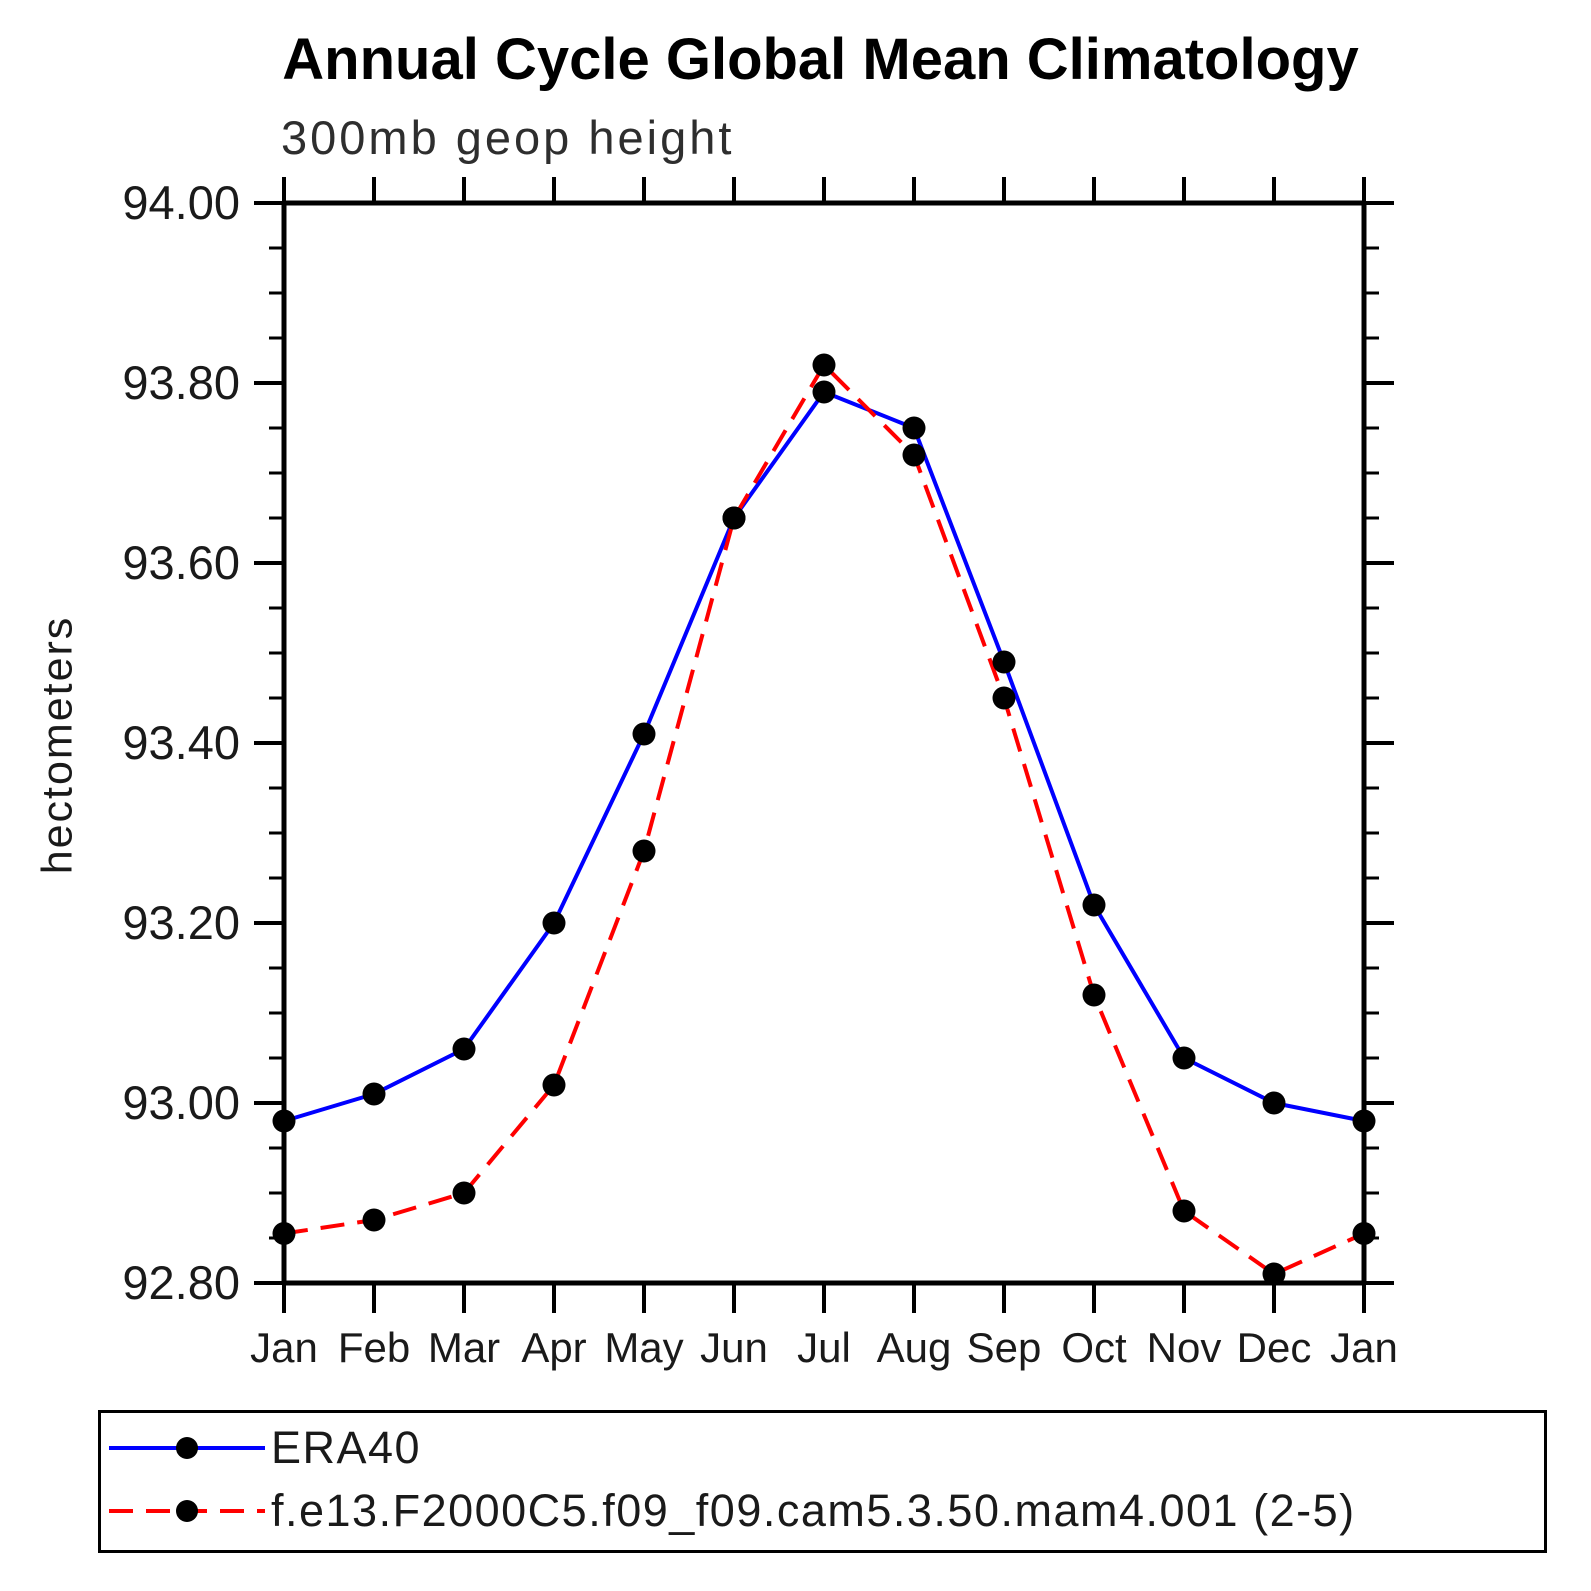 Image resolution: width=1591 pixels, height=1591 pixels. I want to click on chart-title: Annual Cycle Global Mean Climatology, so click(820, 59).